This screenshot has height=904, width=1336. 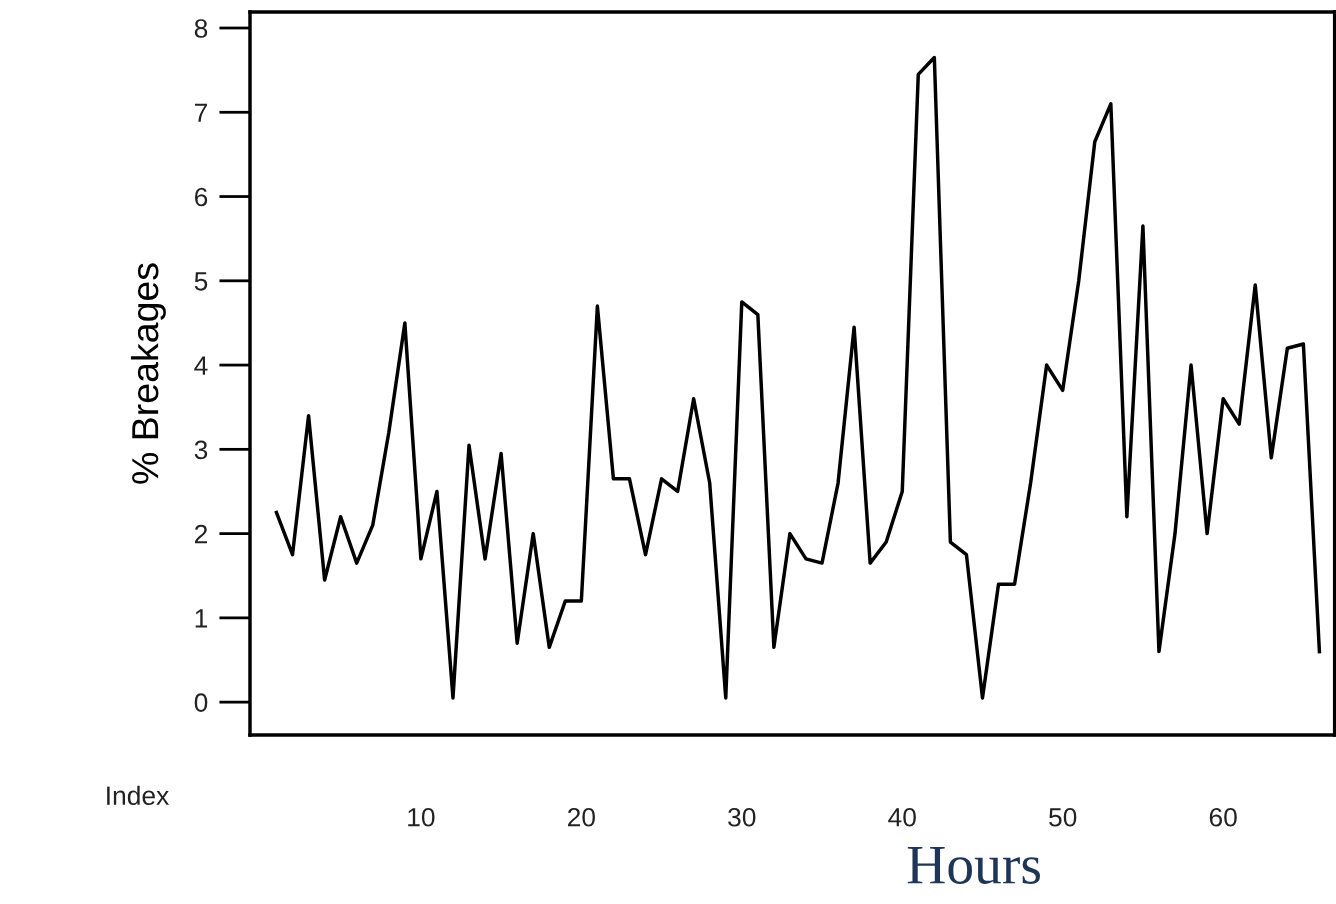 What do you see at coordinates (902, 817) in the screenshot?
I see `x-tick-label: 40` at bounding box center [902, 817].